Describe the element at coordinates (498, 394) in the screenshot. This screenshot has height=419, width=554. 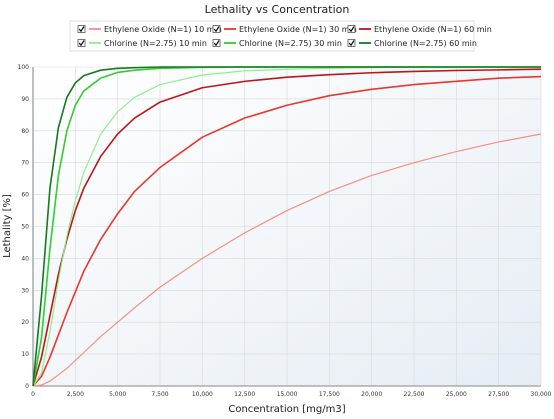
I see `x-tick-label: 27,500` at that location.